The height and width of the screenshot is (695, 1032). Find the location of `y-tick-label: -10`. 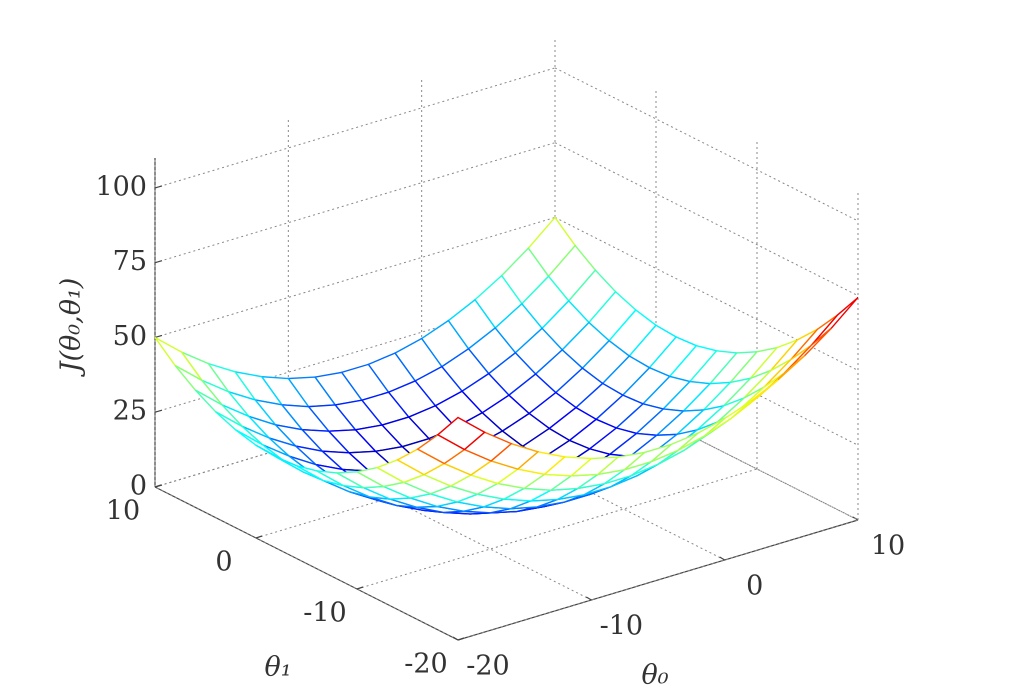

y-tick-label: -10 is located at coordinates (324, 613).